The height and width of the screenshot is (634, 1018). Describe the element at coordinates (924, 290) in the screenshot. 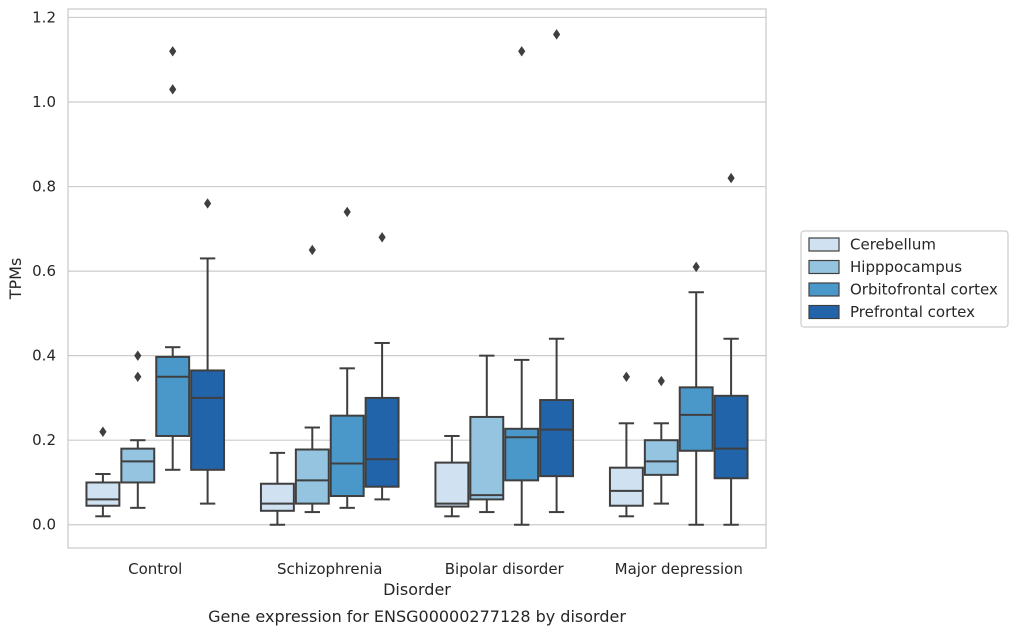

I see `legend-label: Orbitofrontal cortex` at that location.